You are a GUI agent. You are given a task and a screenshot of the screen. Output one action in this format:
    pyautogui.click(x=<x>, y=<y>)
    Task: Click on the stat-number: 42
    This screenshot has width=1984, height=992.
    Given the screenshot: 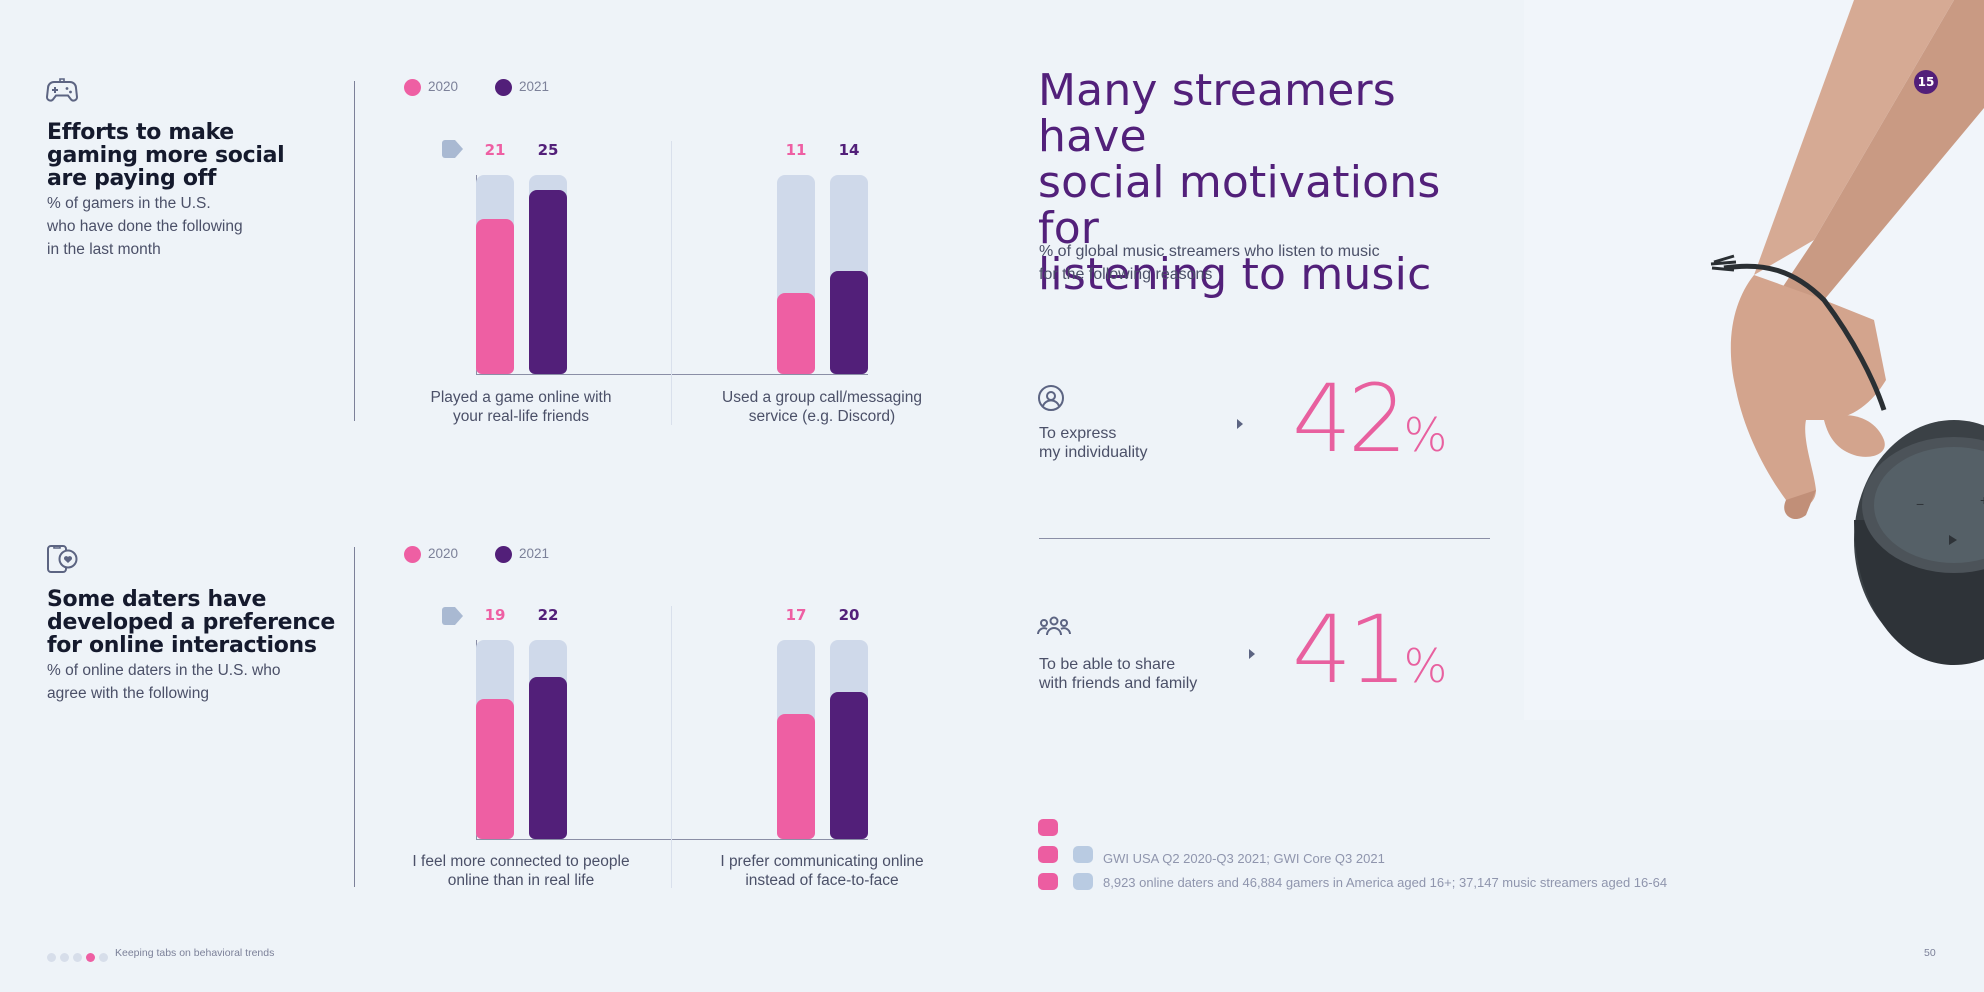 What is the action you would take?
    pyautogui.click(x=1350, y=419)
    